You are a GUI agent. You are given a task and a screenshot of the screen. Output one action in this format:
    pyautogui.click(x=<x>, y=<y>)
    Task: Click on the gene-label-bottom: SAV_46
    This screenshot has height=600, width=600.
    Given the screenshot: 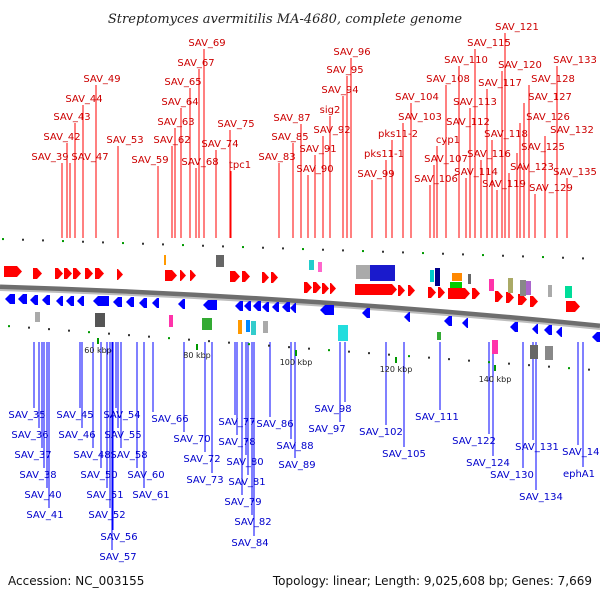 What is the action you would take?
    pyautogui.click(x=76, y=435)
    